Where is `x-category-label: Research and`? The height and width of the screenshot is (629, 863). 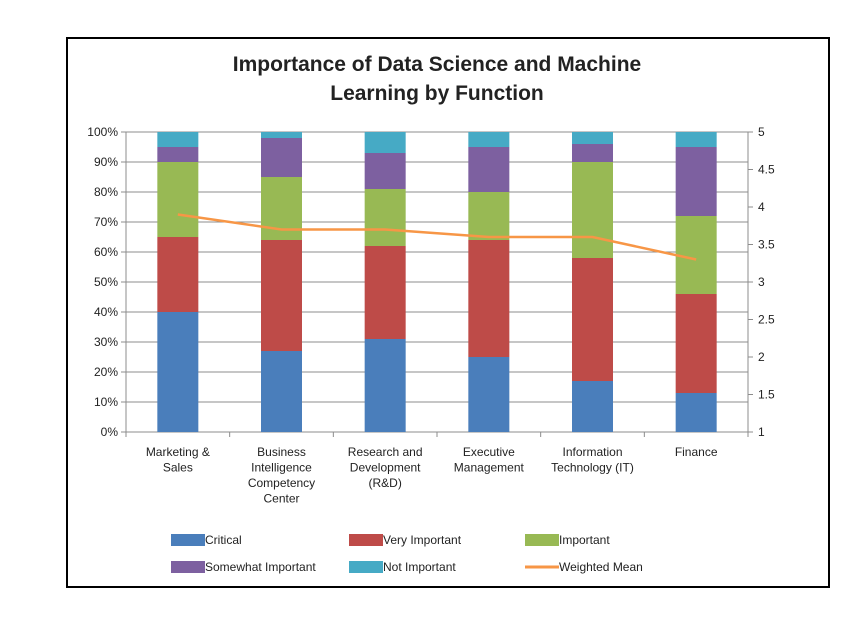 x-category-label: Research and is located at coordinates (385, 452).